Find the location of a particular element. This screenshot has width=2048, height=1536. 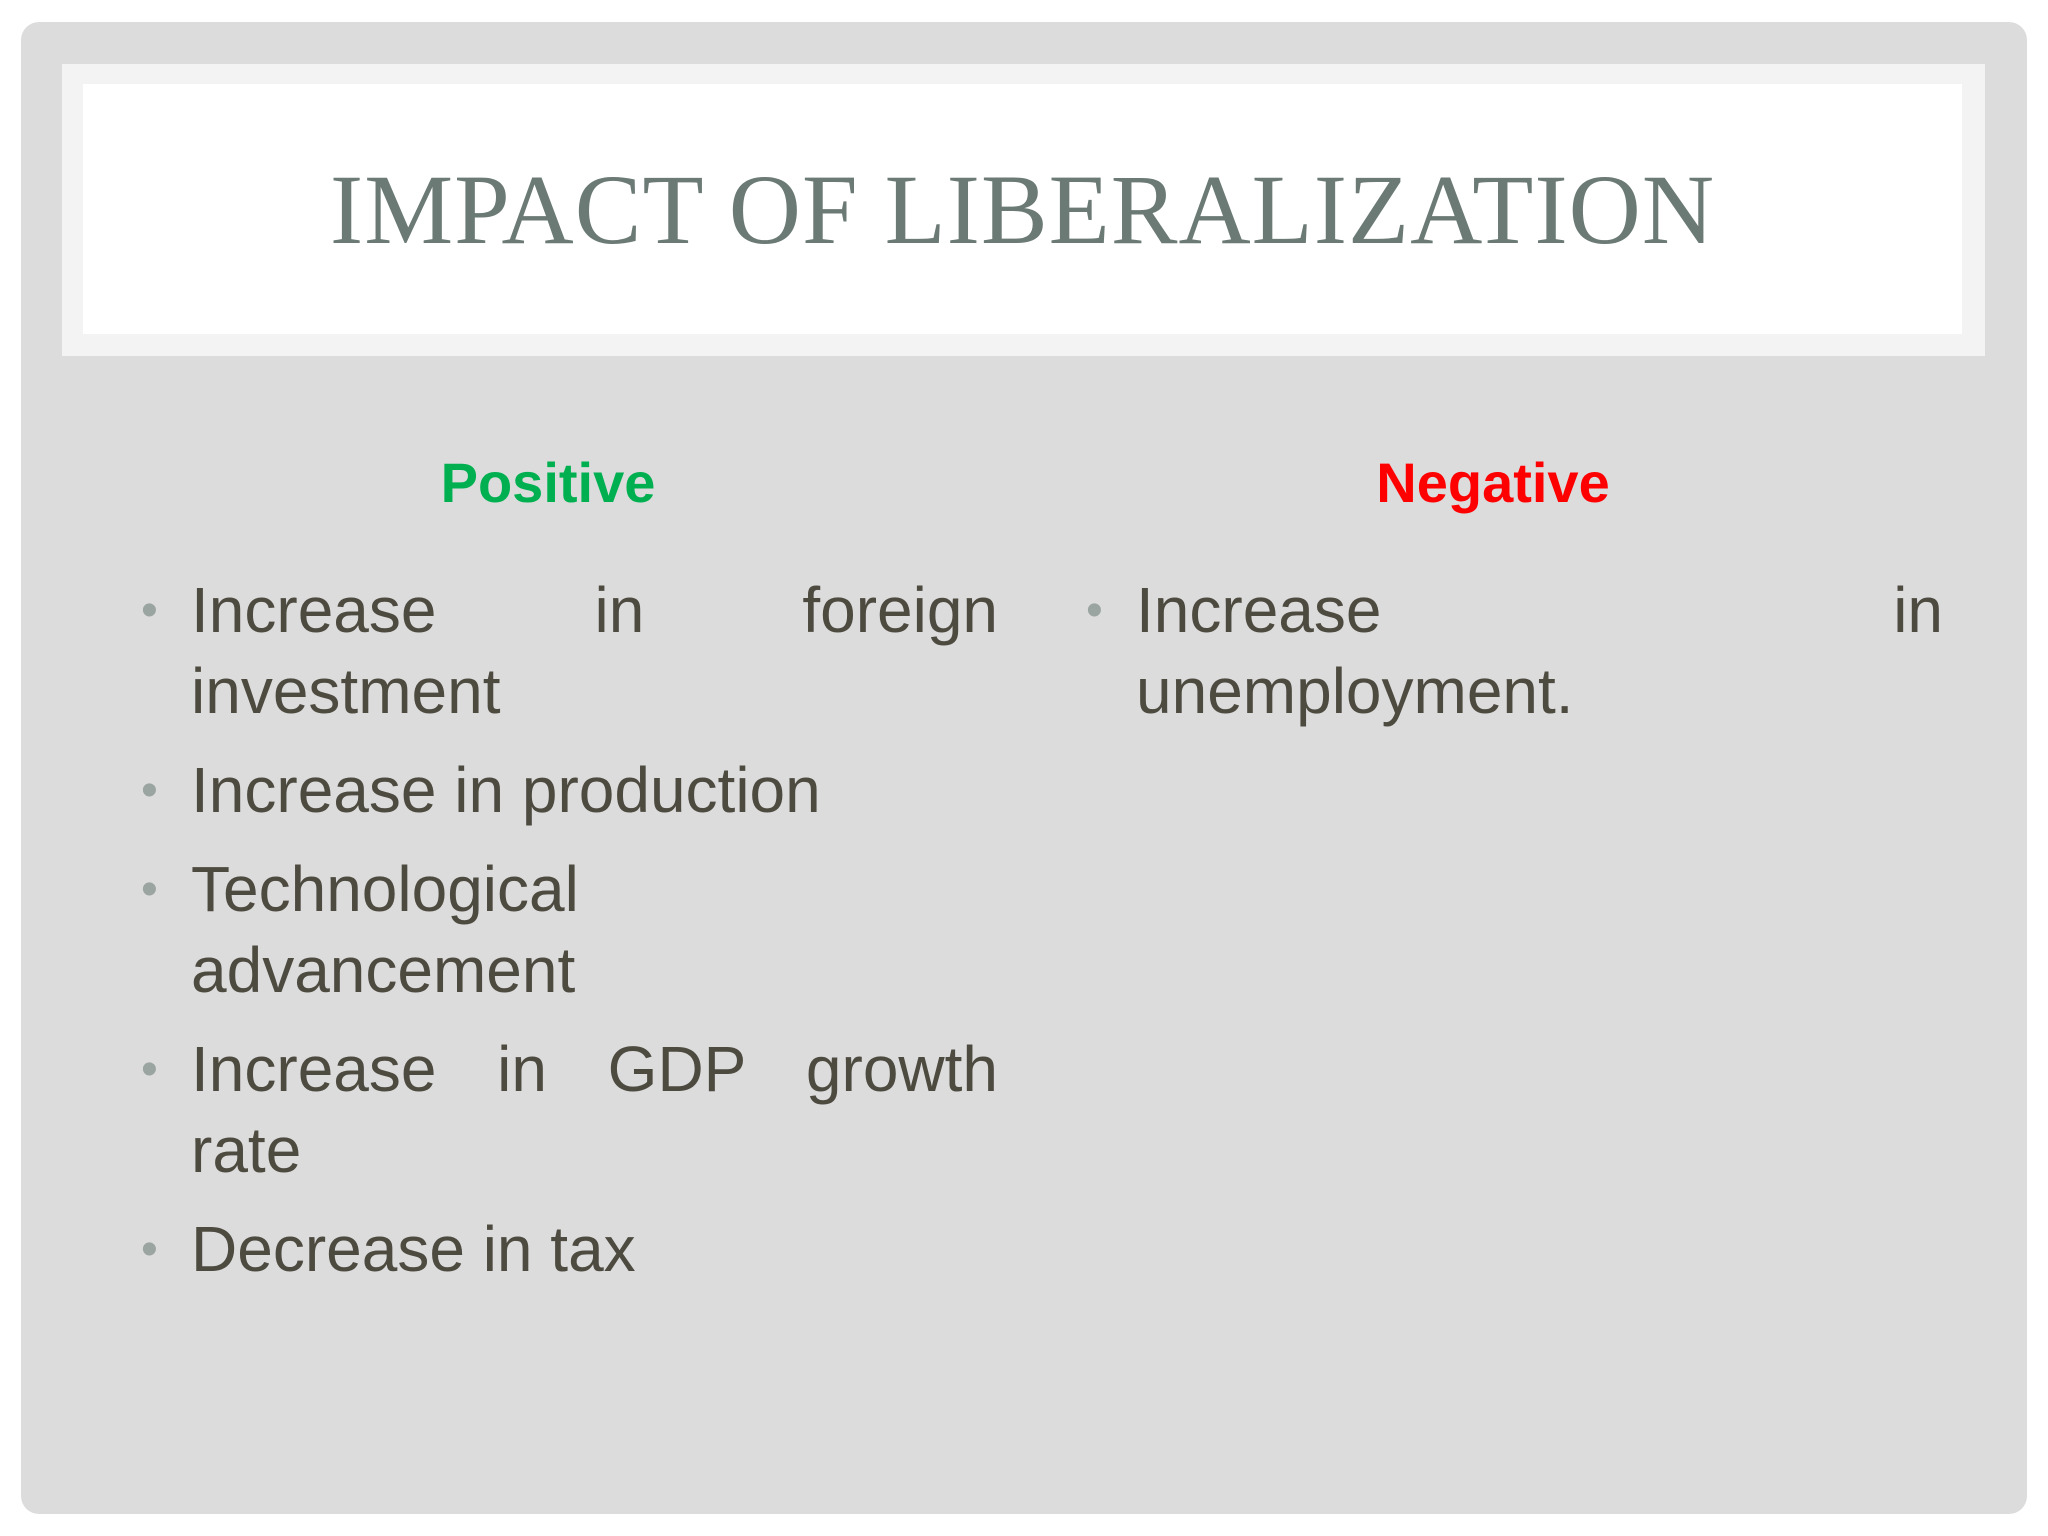

slide-title: IMPACT OF LIBERALIZATION is located at coordinates (1022, 209).